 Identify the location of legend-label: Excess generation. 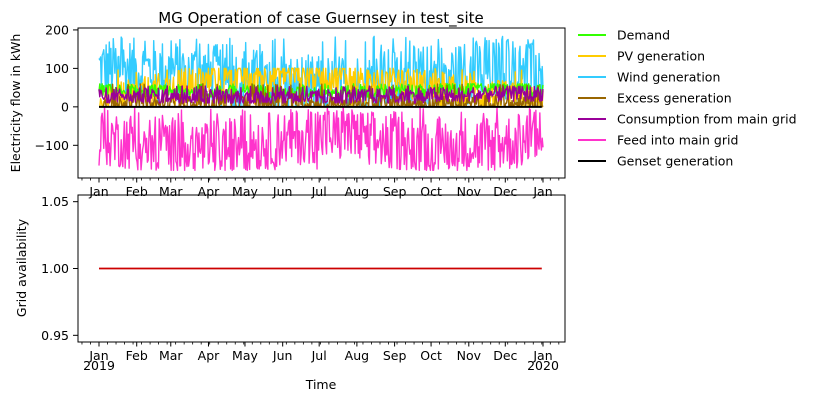
(674, 98).